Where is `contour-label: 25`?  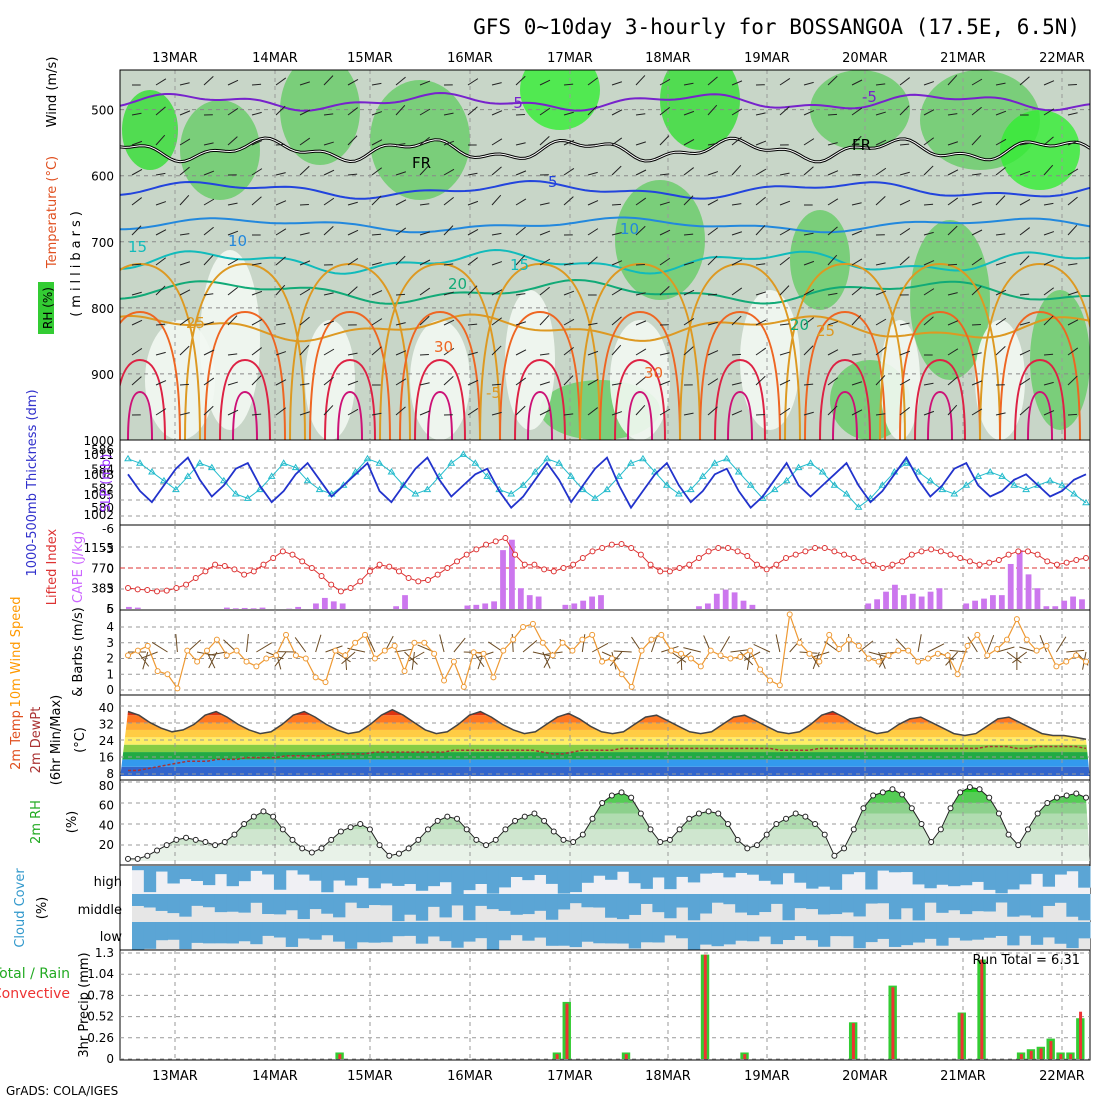
contour-label: 25 is located at coordinates (195, 323).